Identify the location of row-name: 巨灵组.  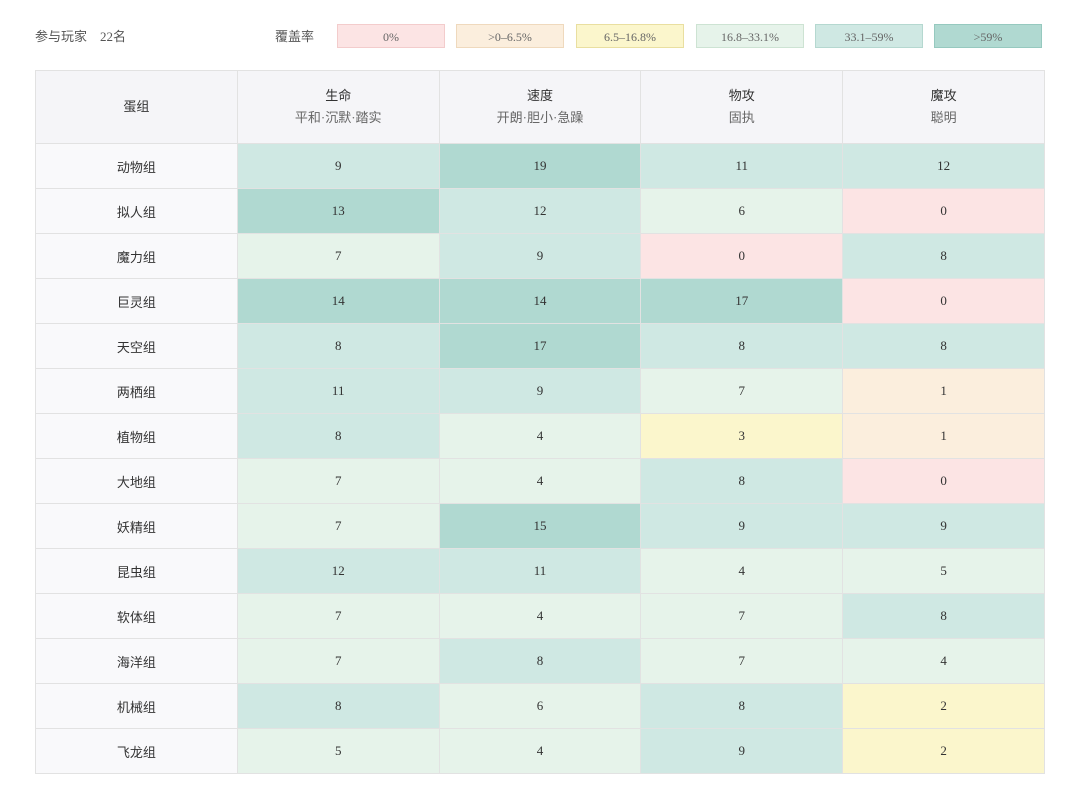
(136, 301).